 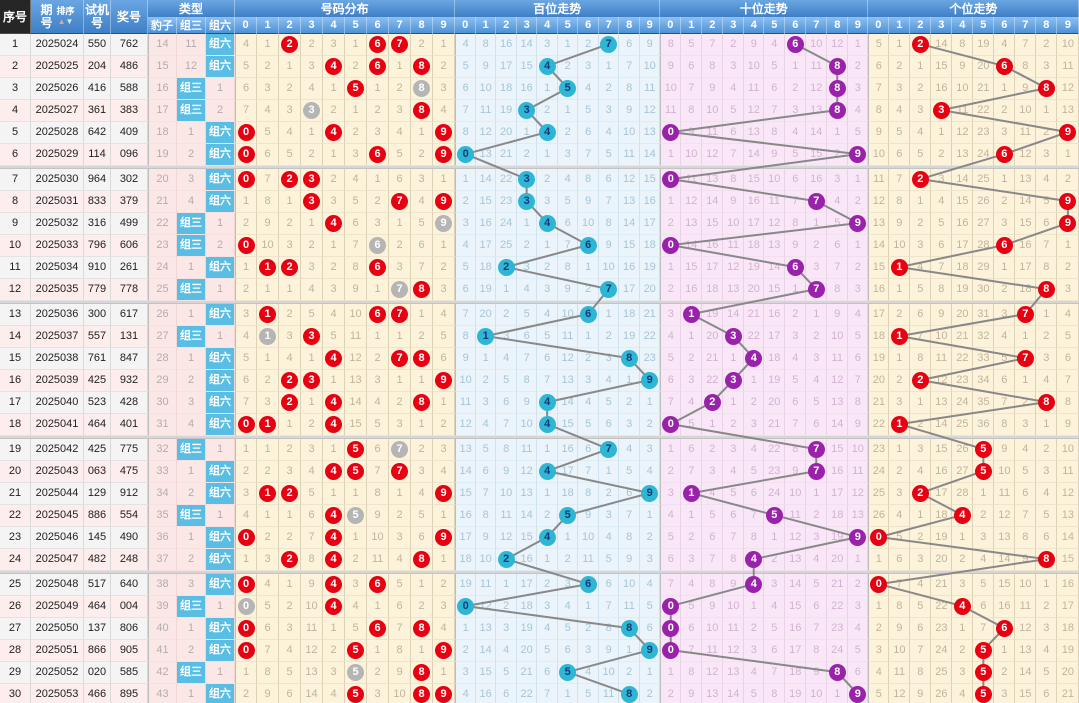 What do you see at coordinates (942, 425) in the screenshot?
I see `units-cell: 14` at bounding box center [942, 425].